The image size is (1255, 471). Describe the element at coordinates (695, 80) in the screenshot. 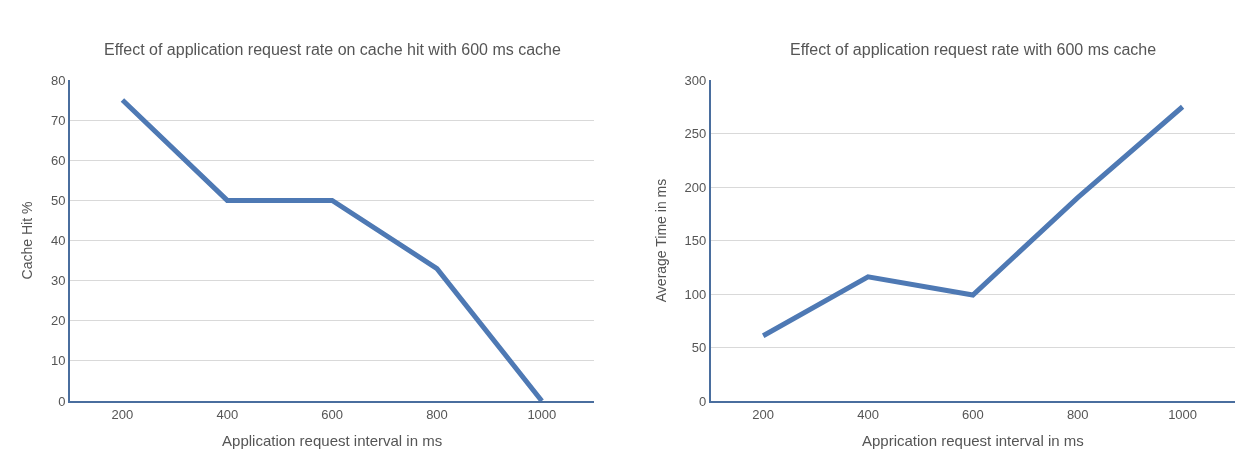

I see `y-tick-label: 300` at that location.